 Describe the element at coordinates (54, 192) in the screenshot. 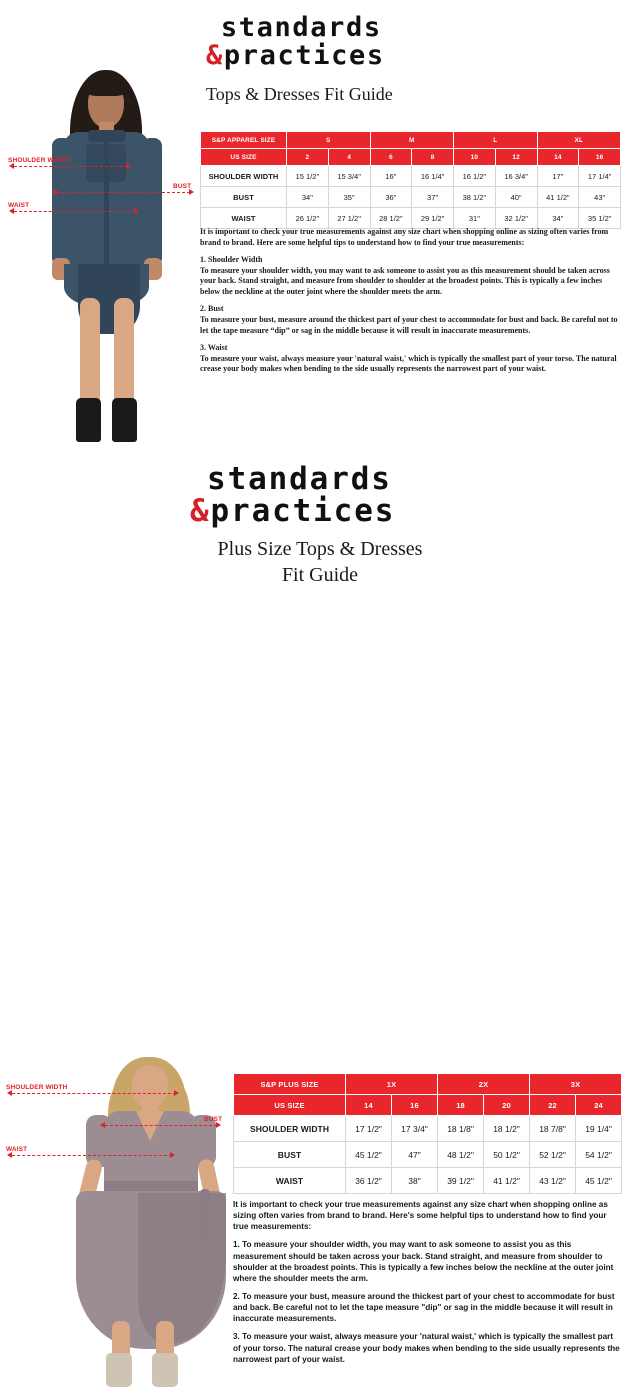

I see `callout-bust-arrow-left` at that location.